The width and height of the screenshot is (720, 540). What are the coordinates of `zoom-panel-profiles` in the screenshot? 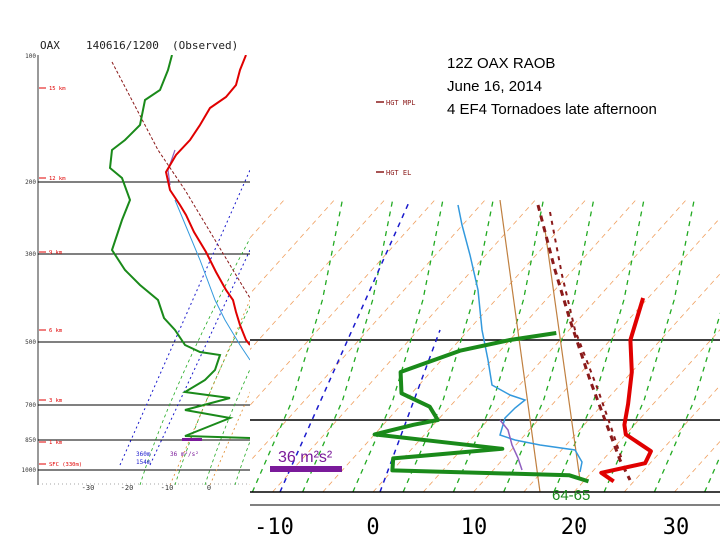 It's located at (520, 338).